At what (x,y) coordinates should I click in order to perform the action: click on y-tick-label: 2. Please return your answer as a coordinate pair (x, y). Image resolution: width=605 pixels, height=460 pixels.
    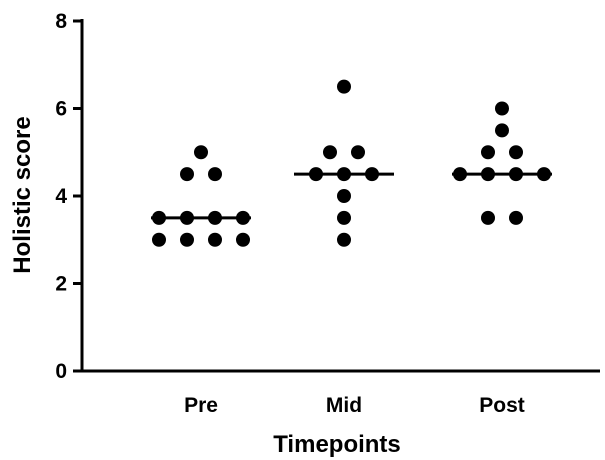
    Looking at the image, I should click on (61, 284).